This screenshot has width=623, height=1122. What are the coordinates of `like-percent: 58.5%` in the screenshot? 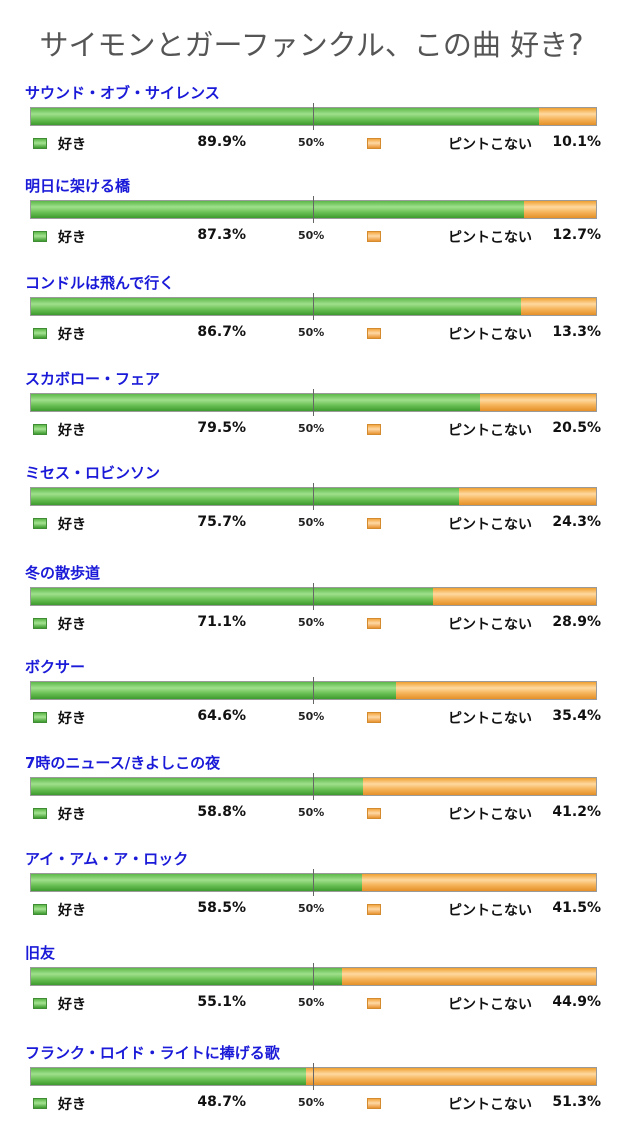 It's located at (221, 908).